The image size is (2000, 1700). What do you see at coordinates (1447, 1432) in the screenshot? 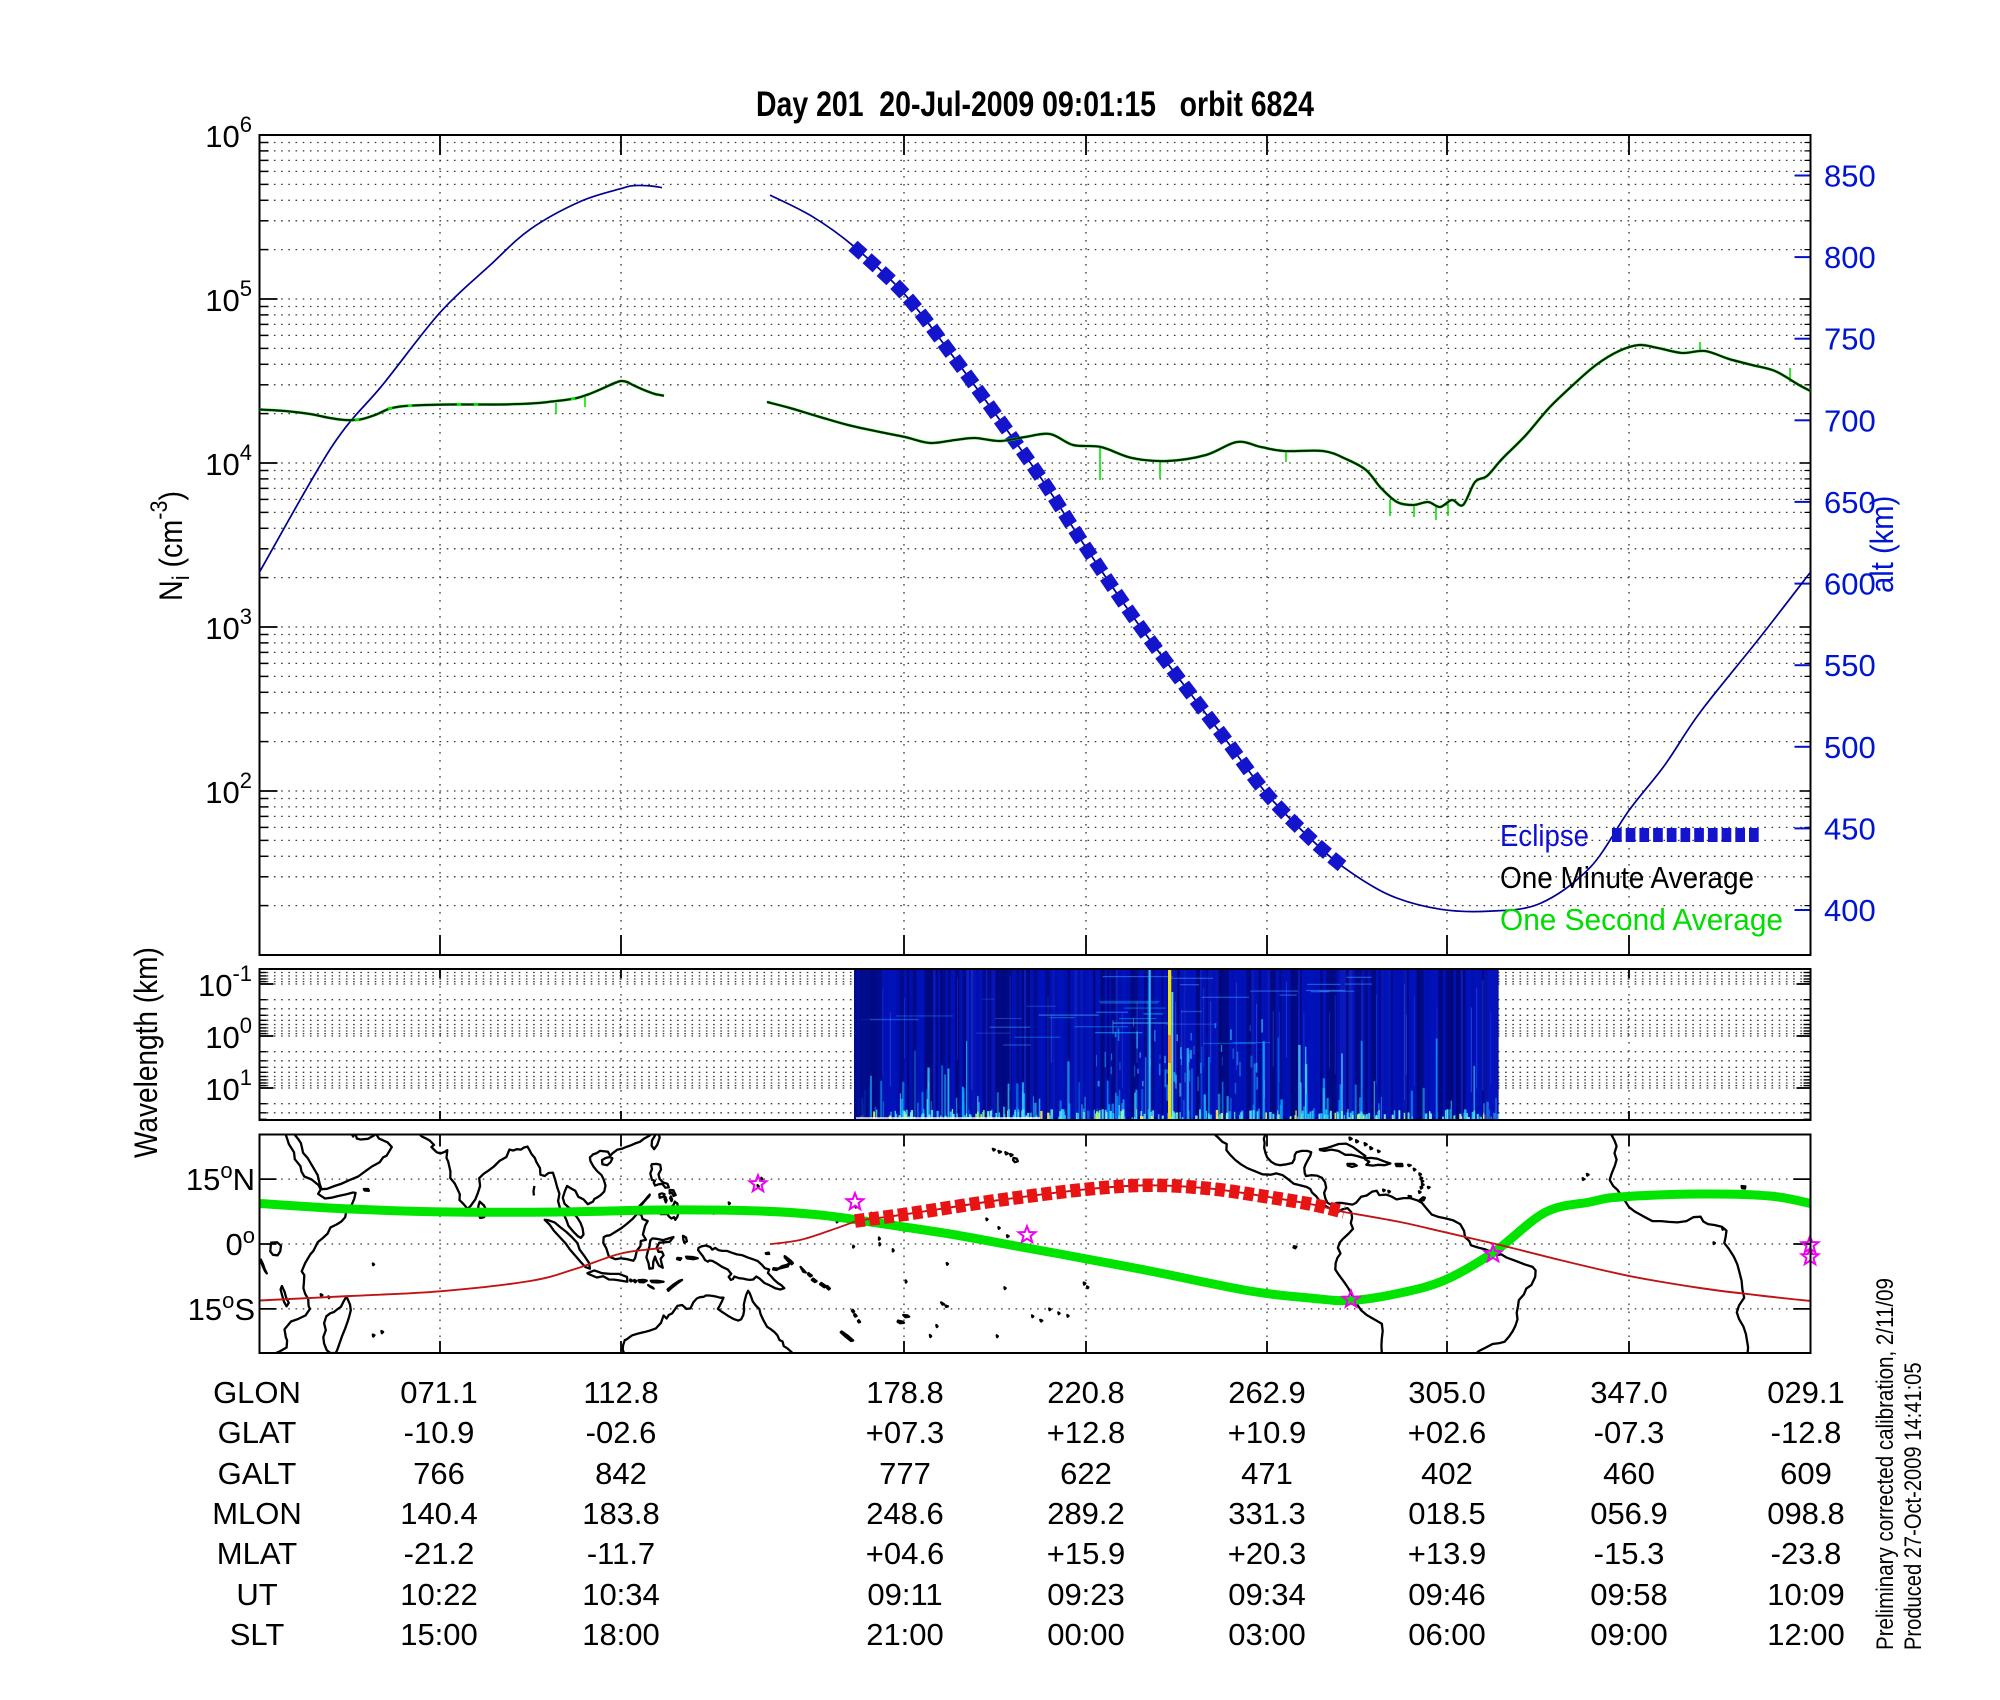
I see `svg-text: +02.6` at bounding box center [1447, 1432].